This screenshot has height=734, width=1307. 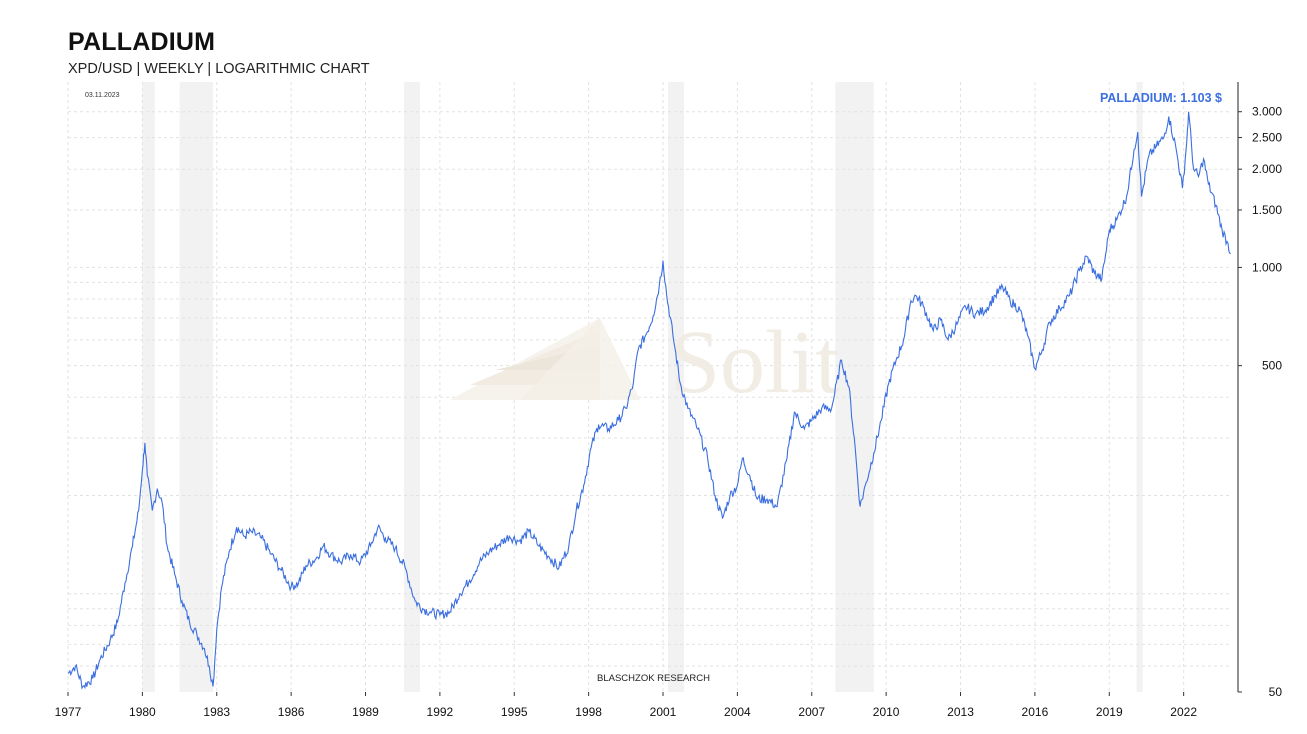 What do you see at coordinates (886, 712) in the screenshot?
I see `x-tick-label: 2010` at bounding box center [886, 712].